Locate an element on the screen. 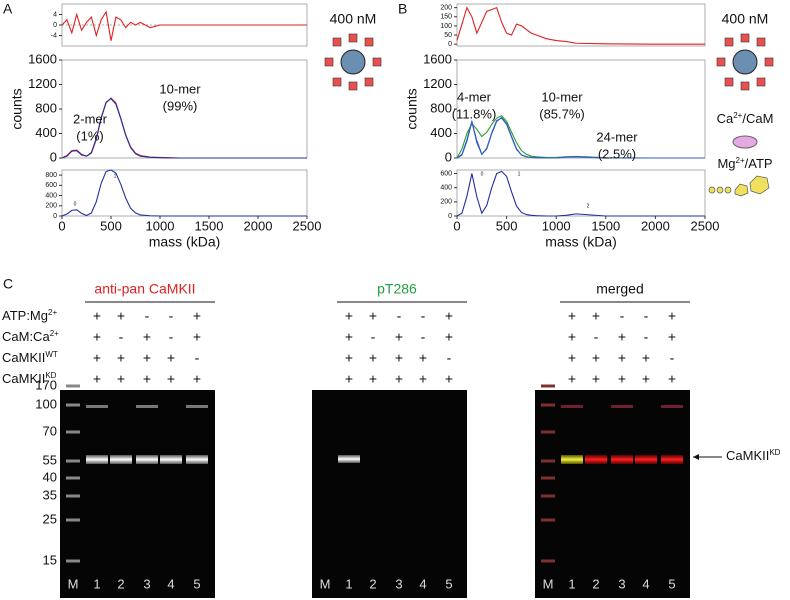 The width and height of the screenshot is (790, 600). marker-label: 15 is located at coordinates (50, 559).